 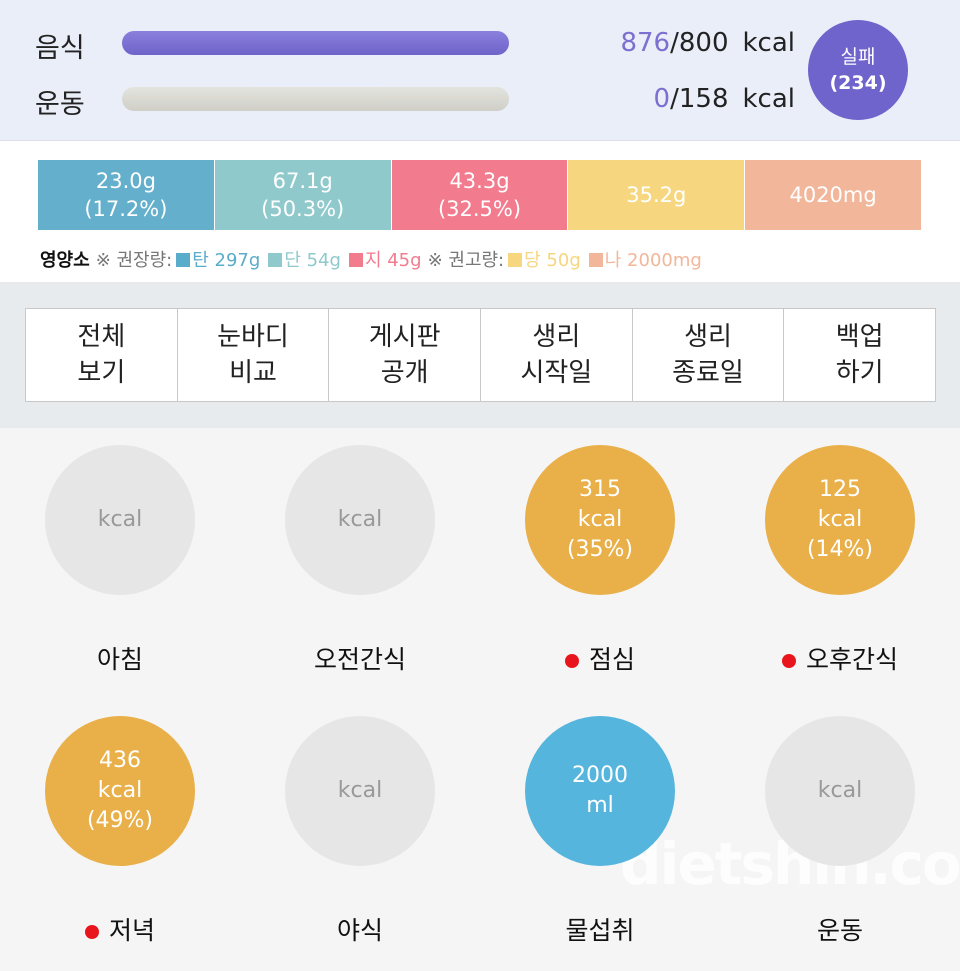 What do you see at coordinates (126, 209) in the screenshot?
I see `segment-text: (17.2%)` at bounding box center [126, 209].